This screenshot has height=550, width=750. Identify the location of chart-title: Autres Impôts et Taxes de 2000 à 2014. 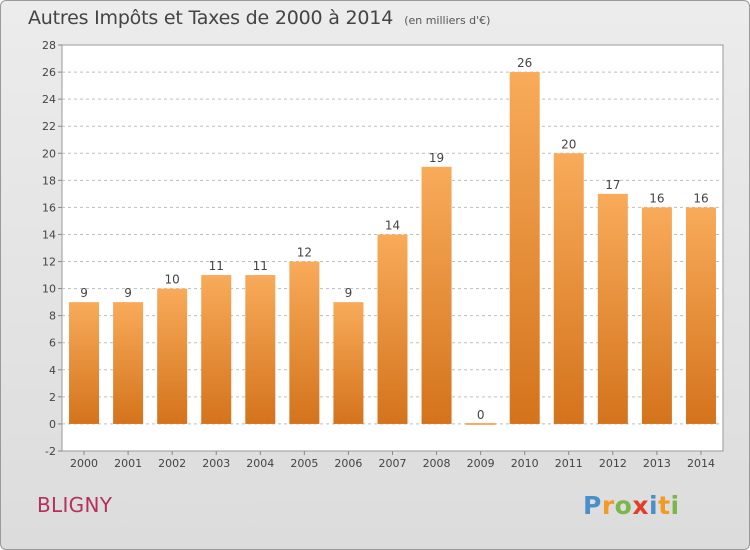
(211, 18).